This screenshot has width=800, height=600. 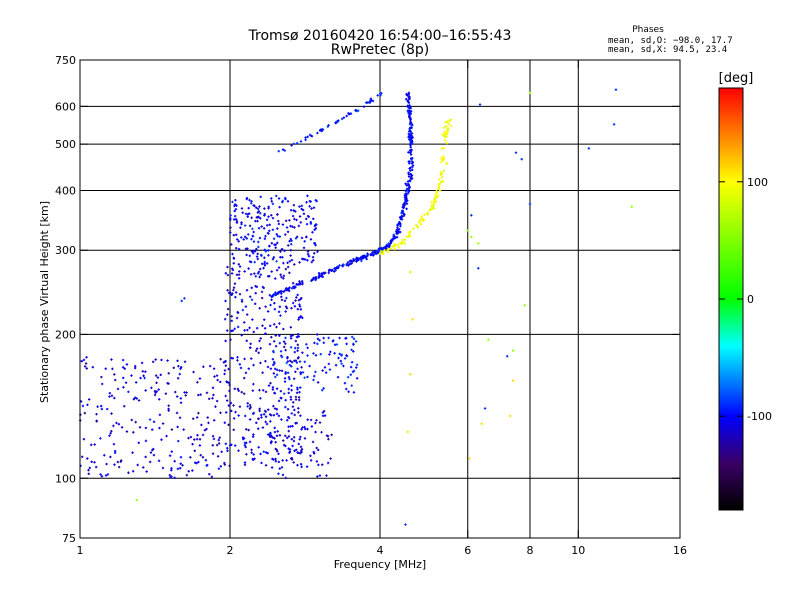 I want to click on stats-heading: Phases, so click(x=648, y=30).